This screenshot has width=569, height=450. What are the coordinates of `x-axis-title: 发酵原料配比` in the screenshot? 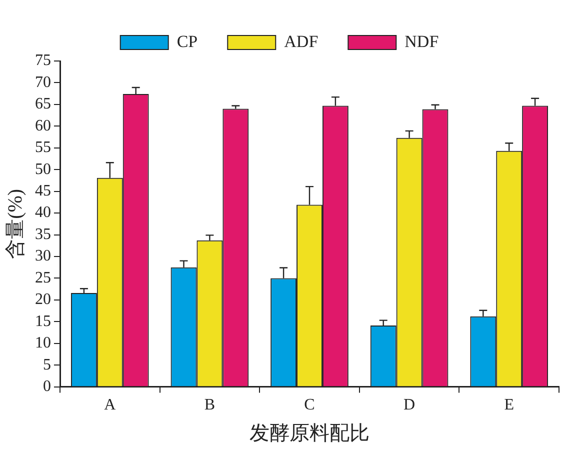 It's located at (310, 433).